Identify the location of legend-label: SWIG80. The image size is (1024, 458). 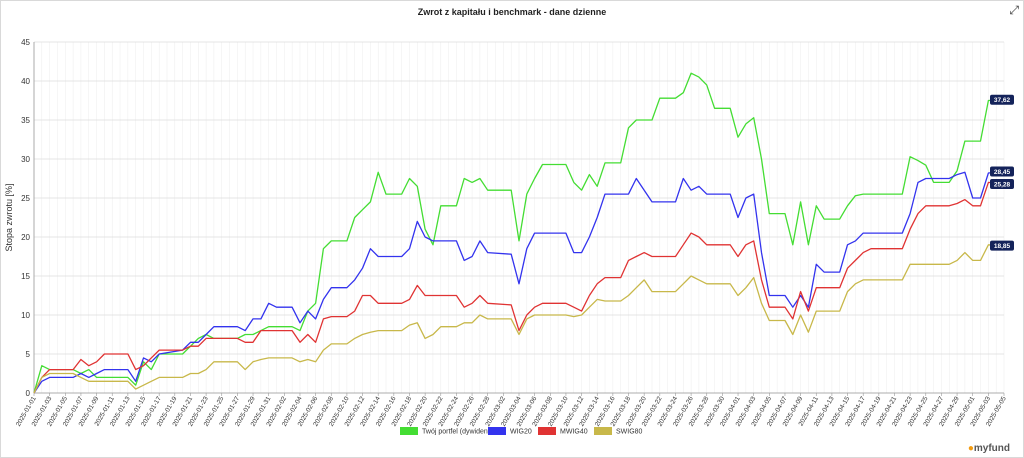
(629, 432).